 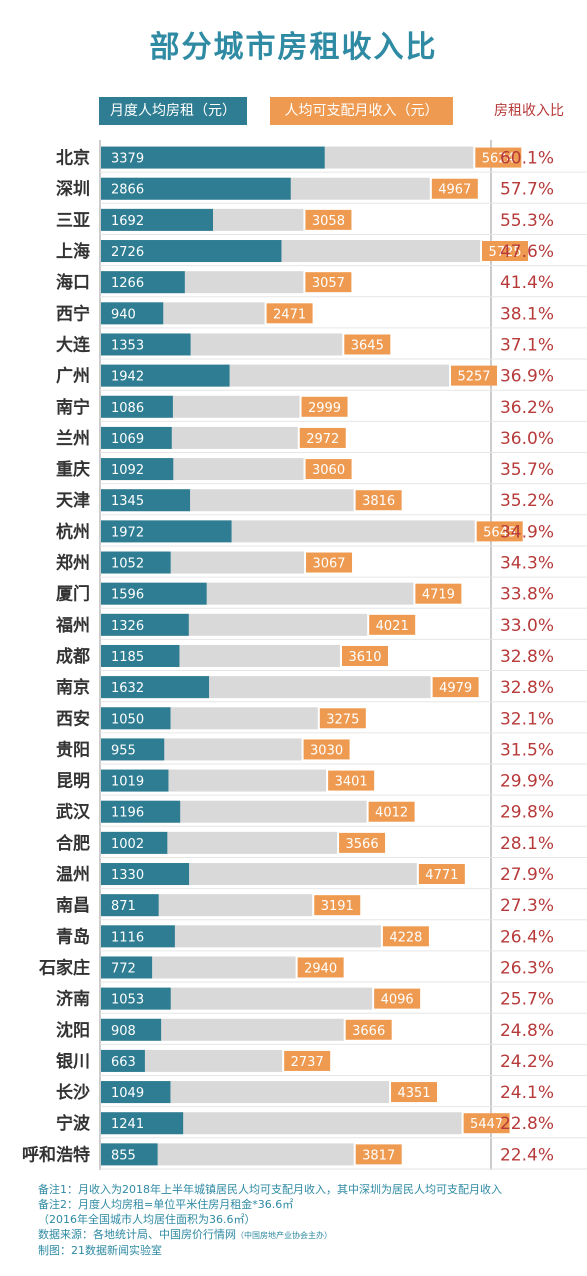 What do you see at coordinates (73, 936) in the screenshot?
I see `city-label: 青岛` at bounding box center [73, 936].